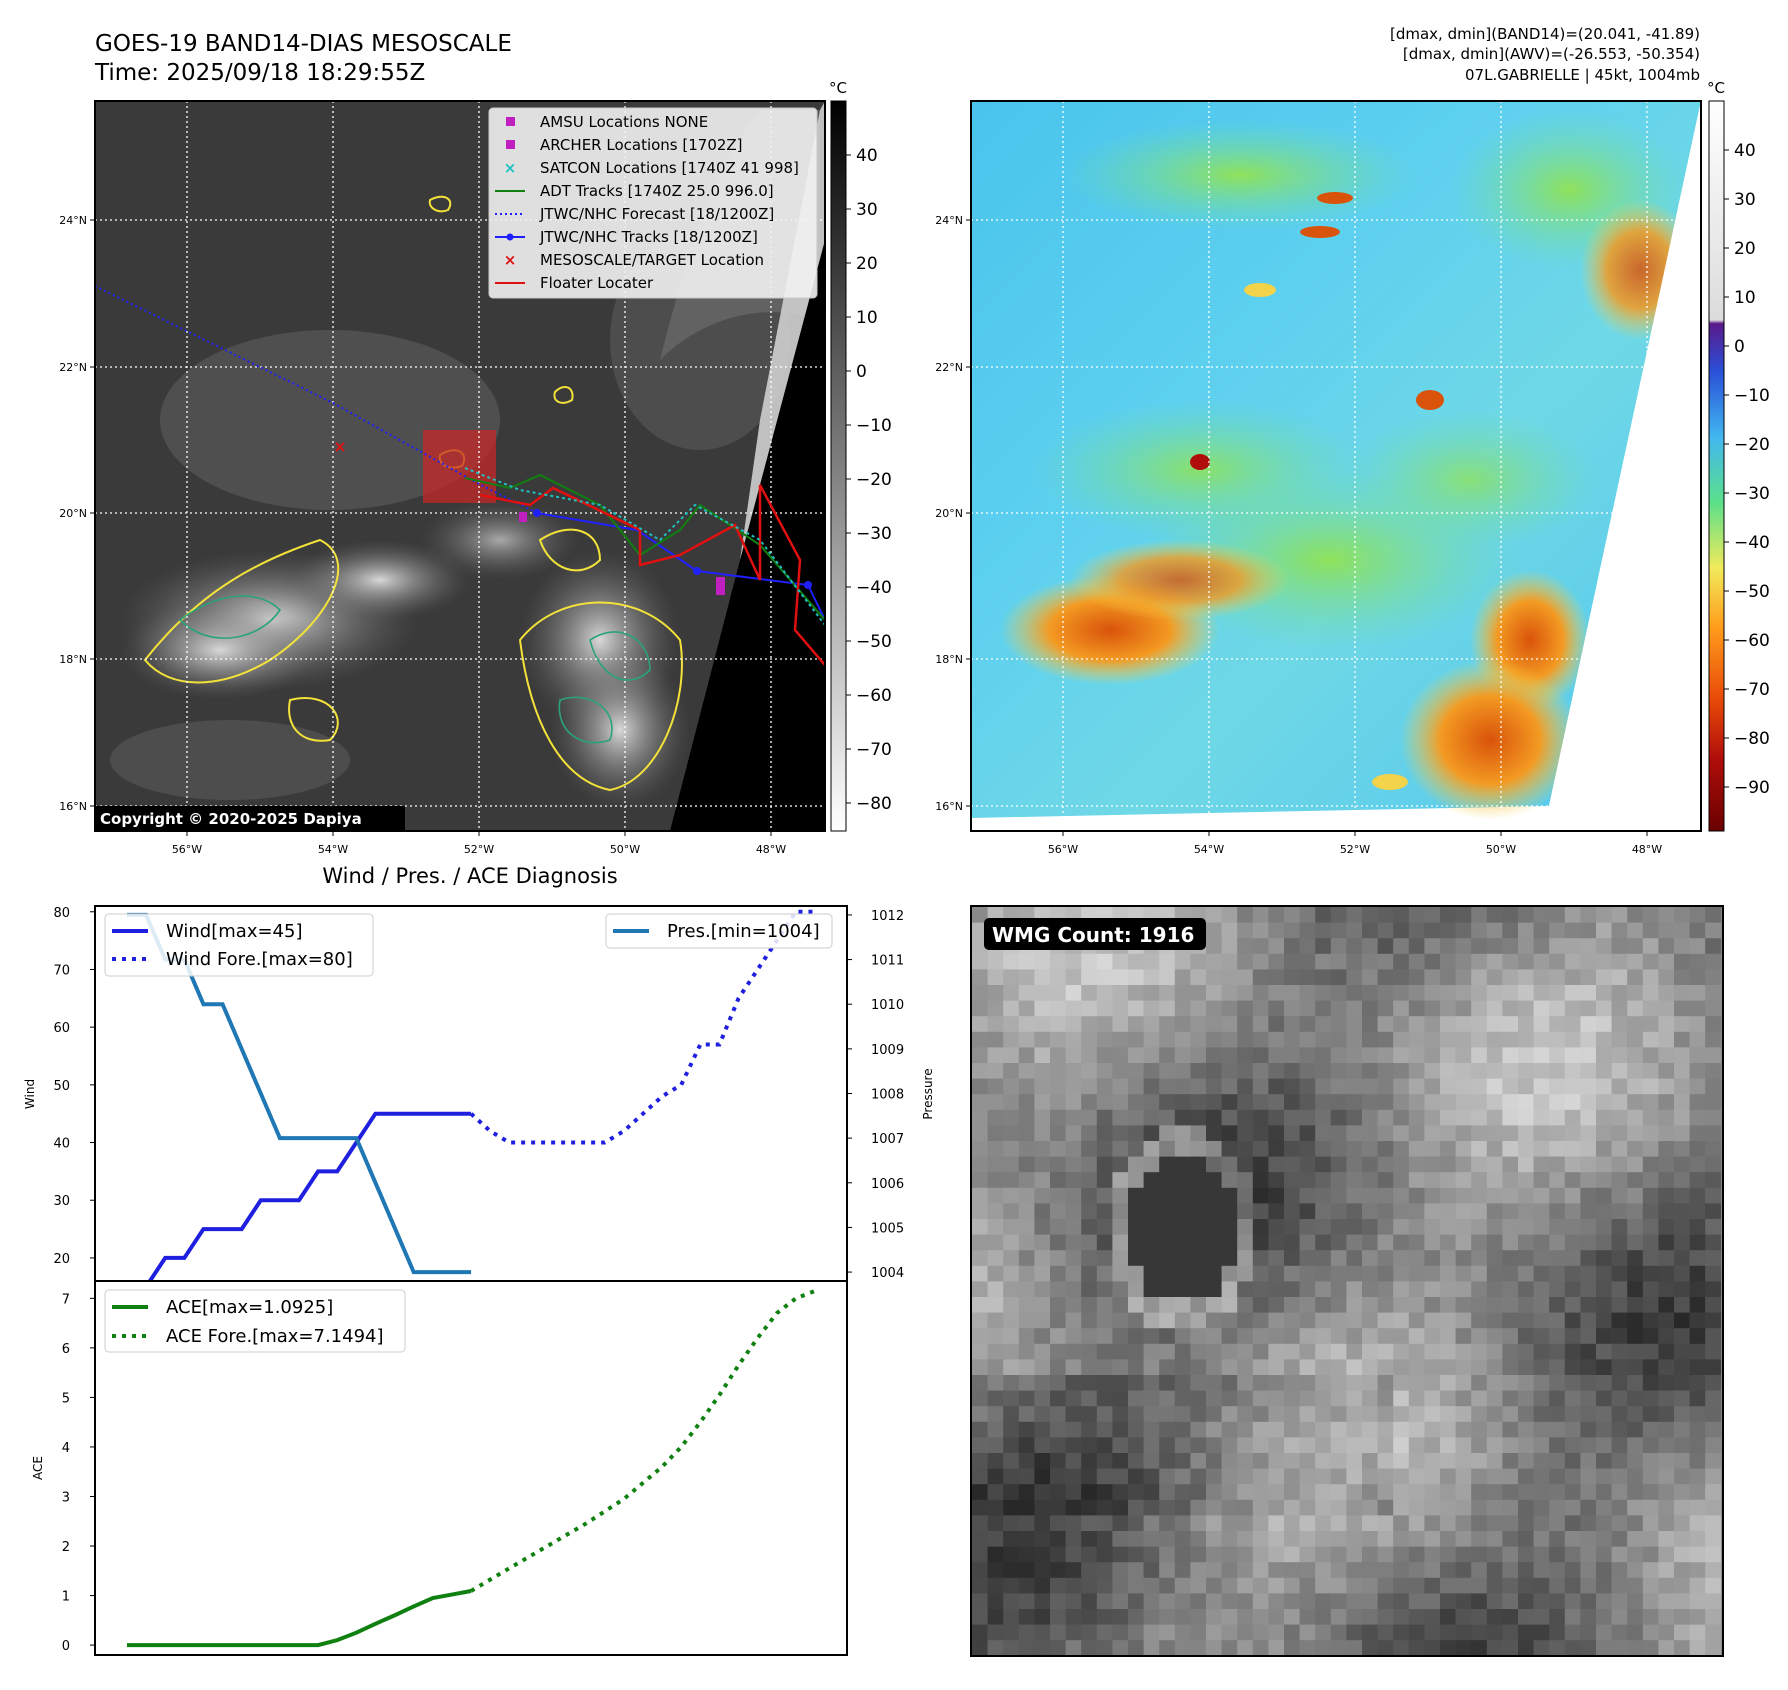 This screenshot has height=1690, width=1788. What do you see at coordinates (1063, 849) in the screenshot?
I see `lon-tick-label: 56°W` at bounding box center [1063, 849].